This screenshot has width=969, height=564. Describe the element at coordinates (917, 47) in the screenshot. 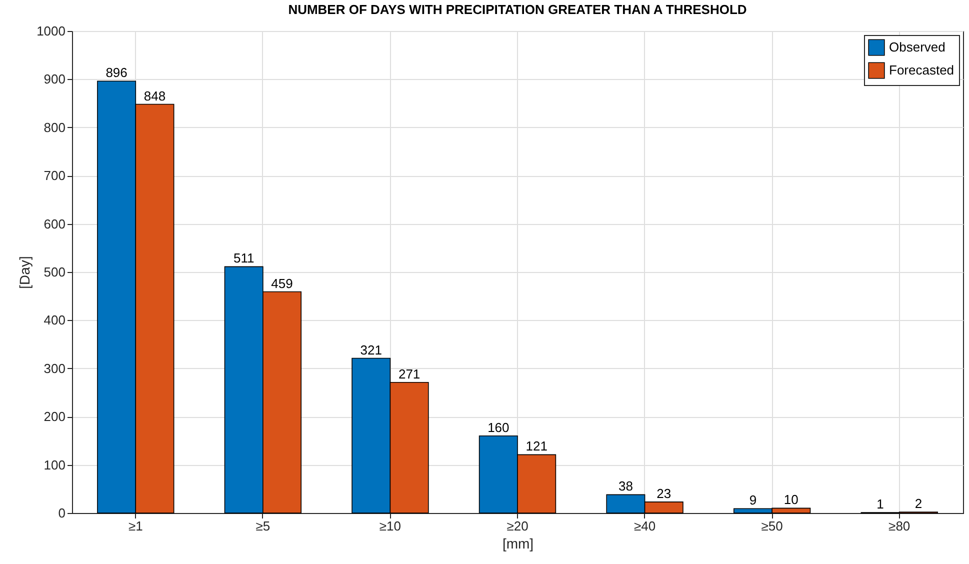

I see `legend-label: Observed` at that location.